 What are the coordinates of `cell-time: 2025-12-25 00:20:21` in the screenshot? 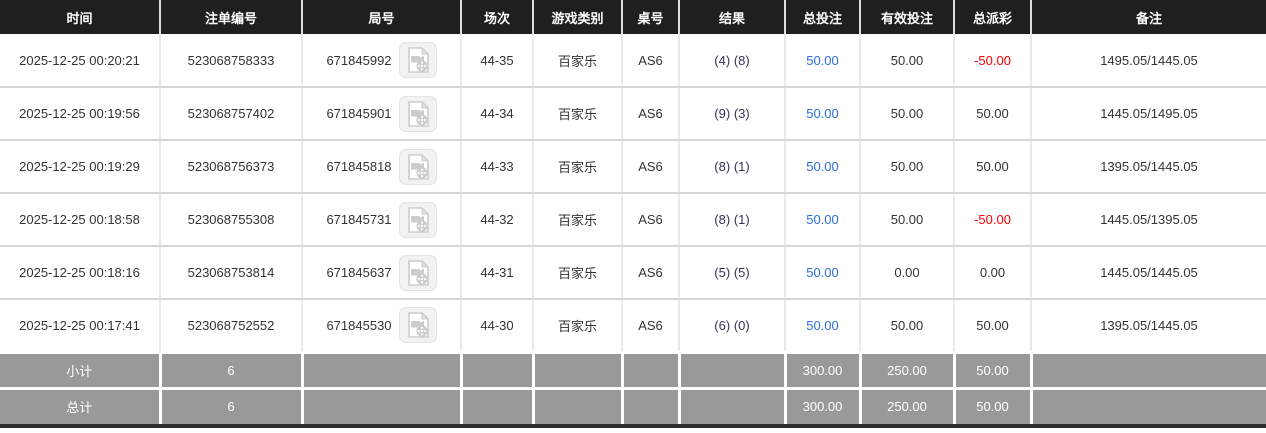 It's located at (80, 61).